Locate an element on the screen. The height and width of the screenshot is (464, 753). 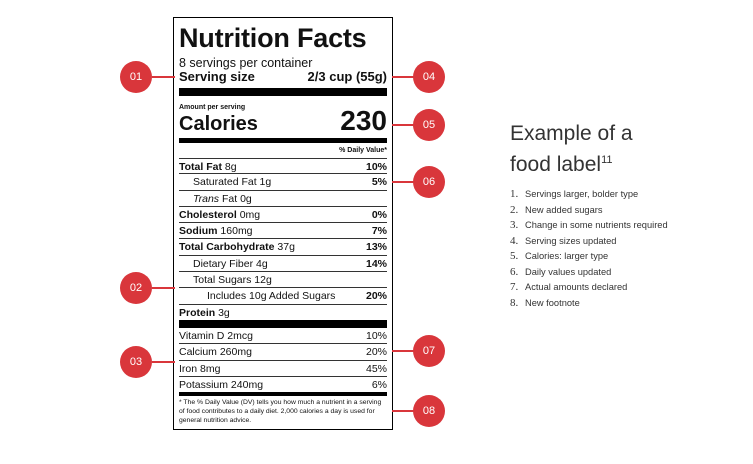
legend-title-line1: Example of a is located at coordinates (571, 133).